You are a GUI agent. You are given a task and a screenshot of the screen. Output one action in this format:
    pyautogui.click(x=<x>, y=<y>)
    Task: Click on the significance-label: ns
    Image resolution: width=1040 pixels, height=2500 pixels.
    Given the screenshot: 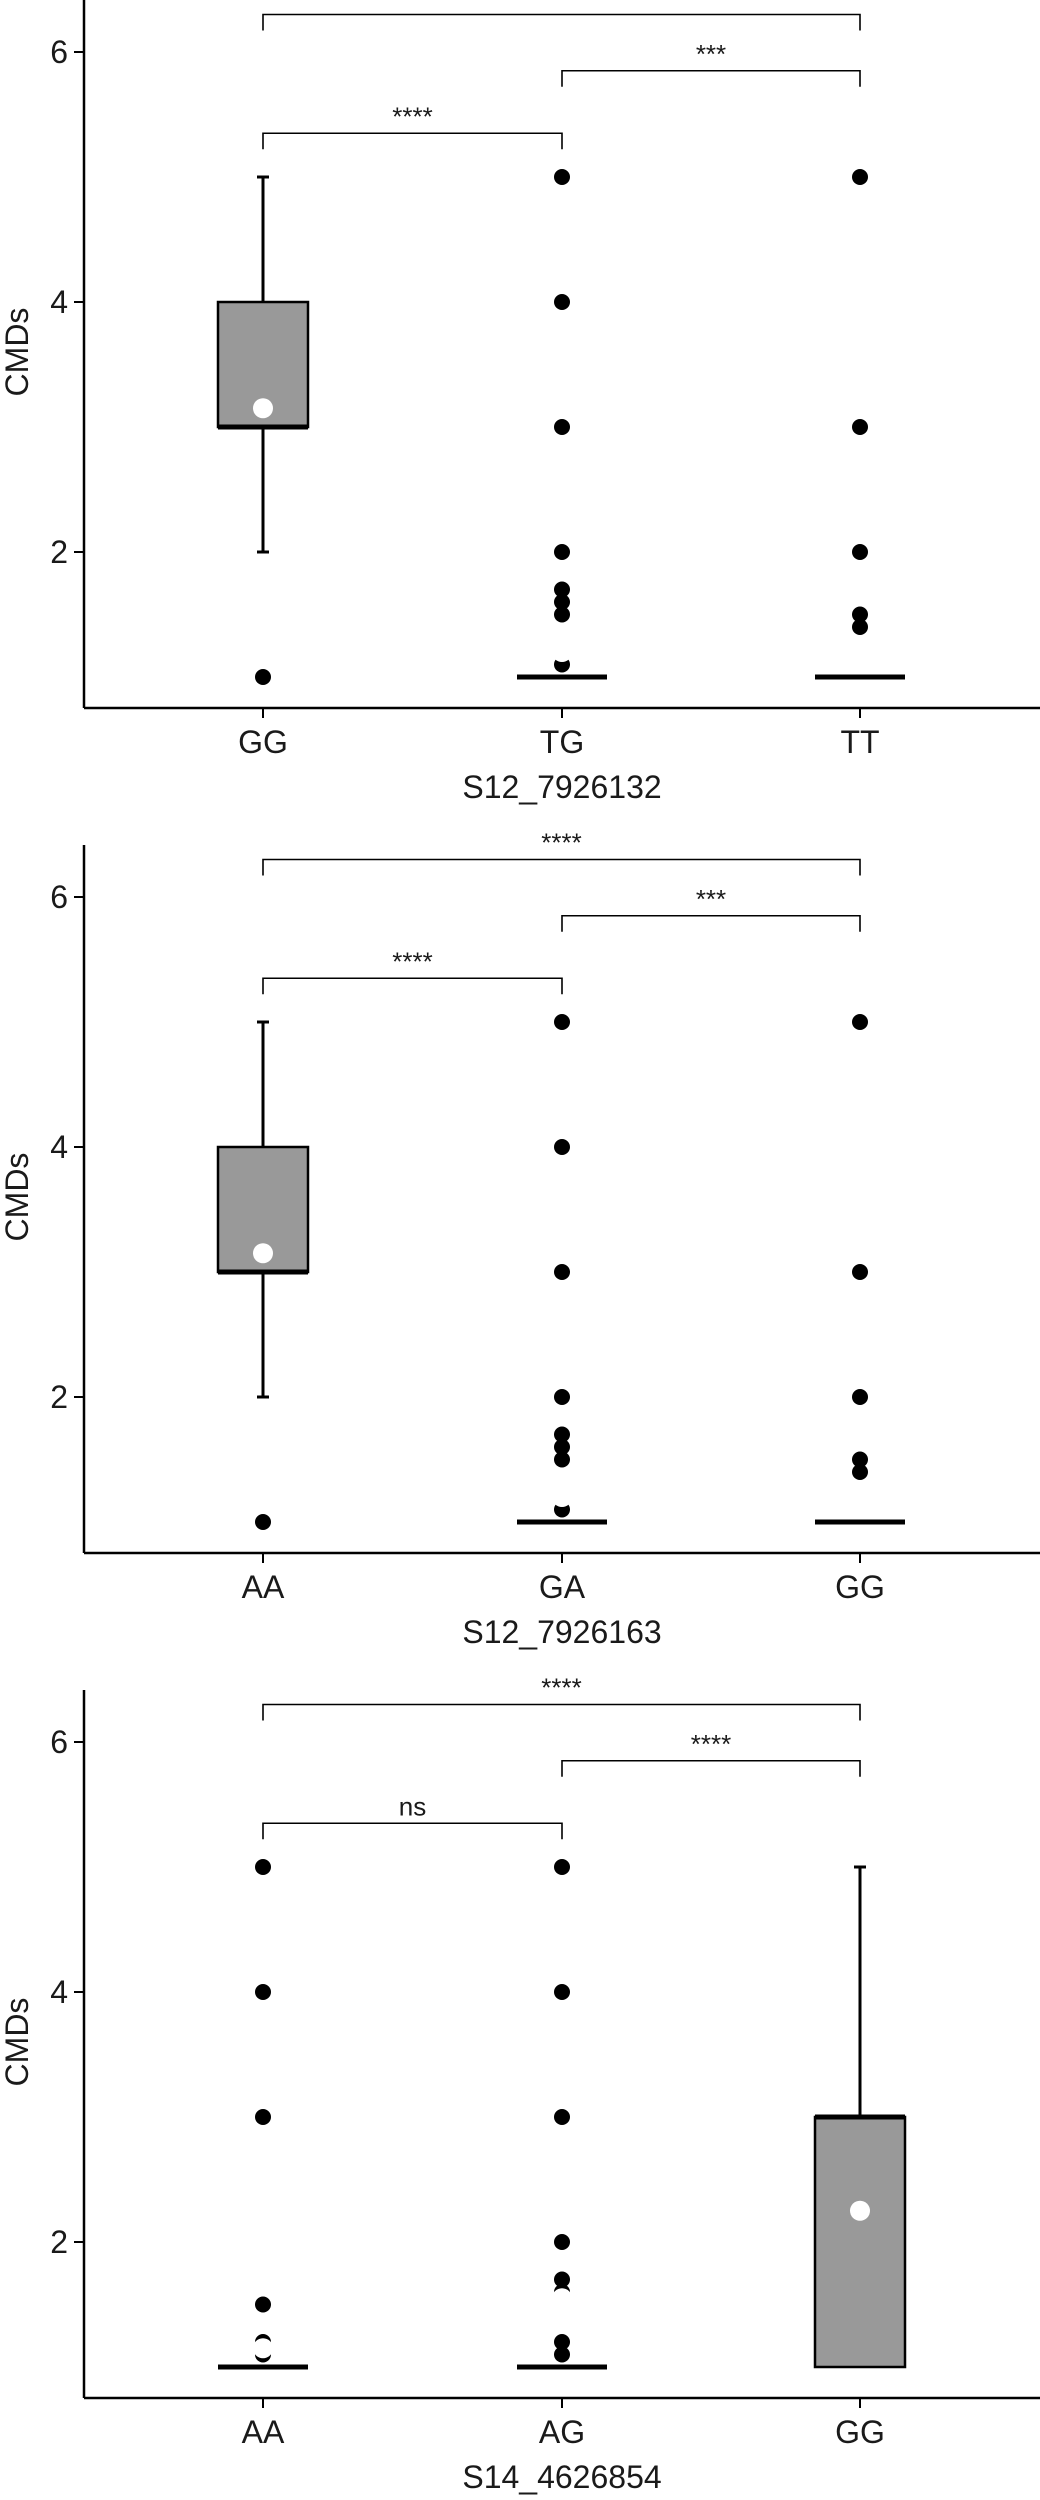 What is the action you would take?
    pyautogui.click(x=412, y=1806)
    